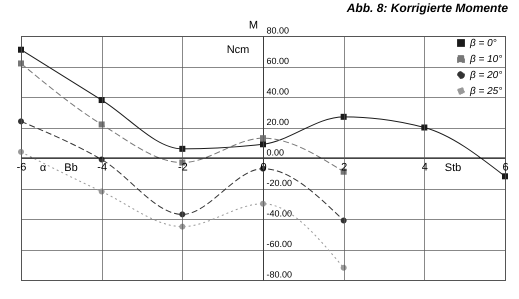 This screenshot has height=299, width=519. Describe the element at coordinates (278, 122) in the screenshot. I see `y-tick-label: 20.00` at that location.